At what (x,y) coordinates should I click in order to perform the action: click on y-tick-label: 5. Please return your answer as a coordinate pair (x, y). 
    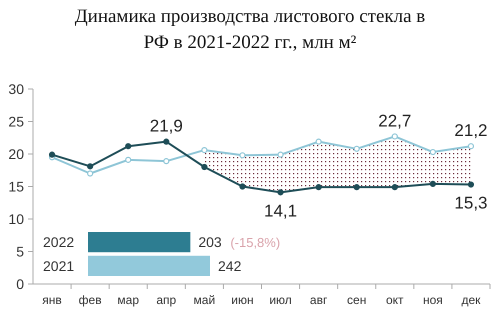
    Looking at the image, I should click on (20, 252).